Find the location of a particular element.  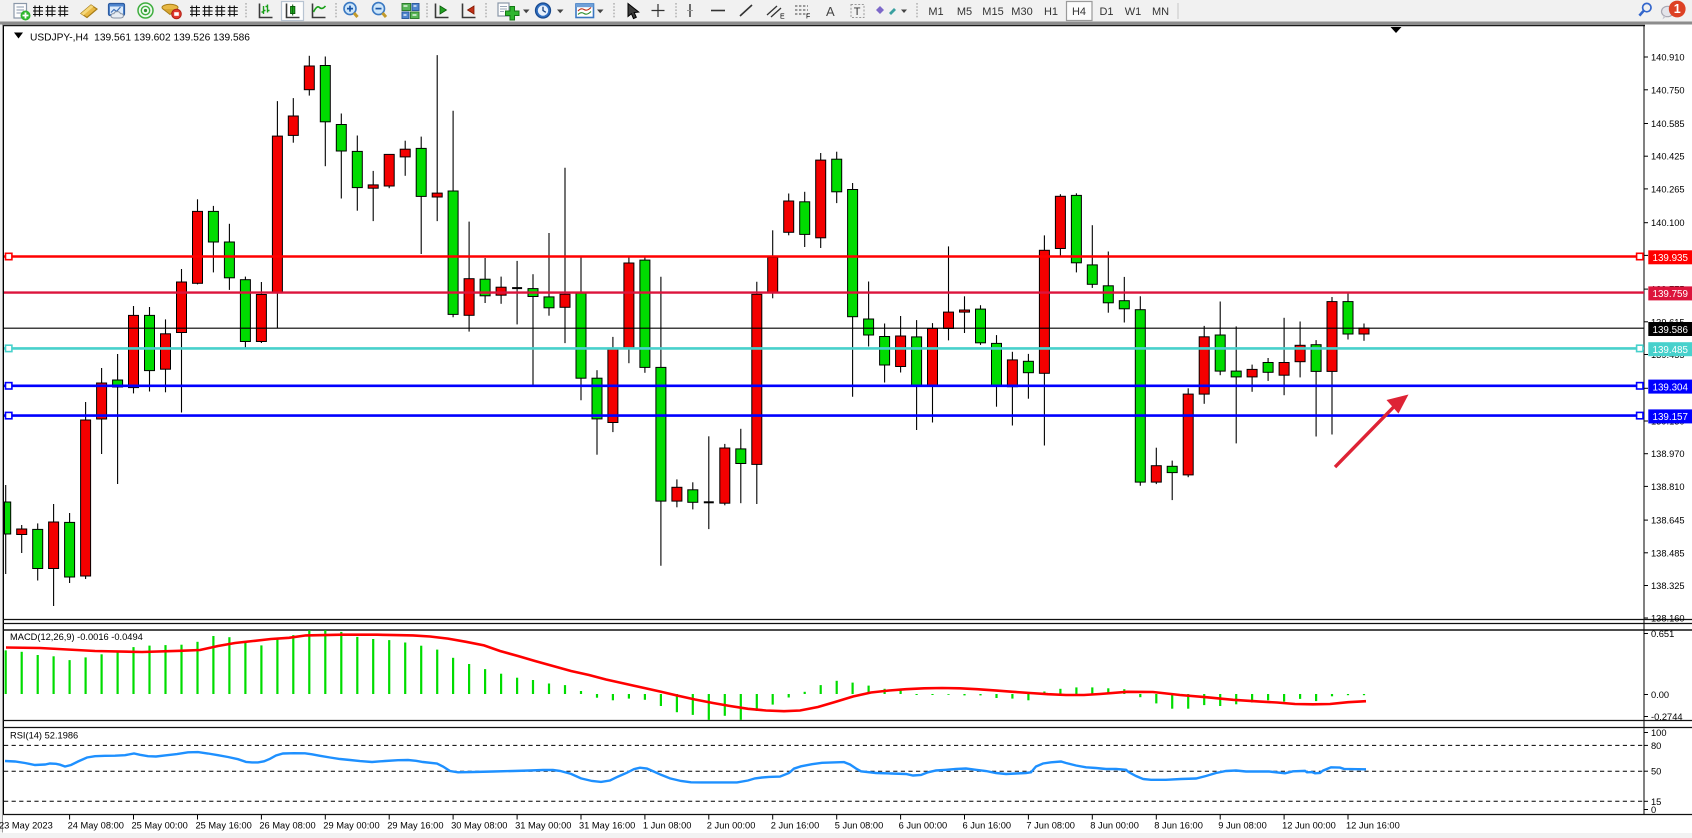

svg-text: 25 May 16:00 is located at coordinates (224, 826).